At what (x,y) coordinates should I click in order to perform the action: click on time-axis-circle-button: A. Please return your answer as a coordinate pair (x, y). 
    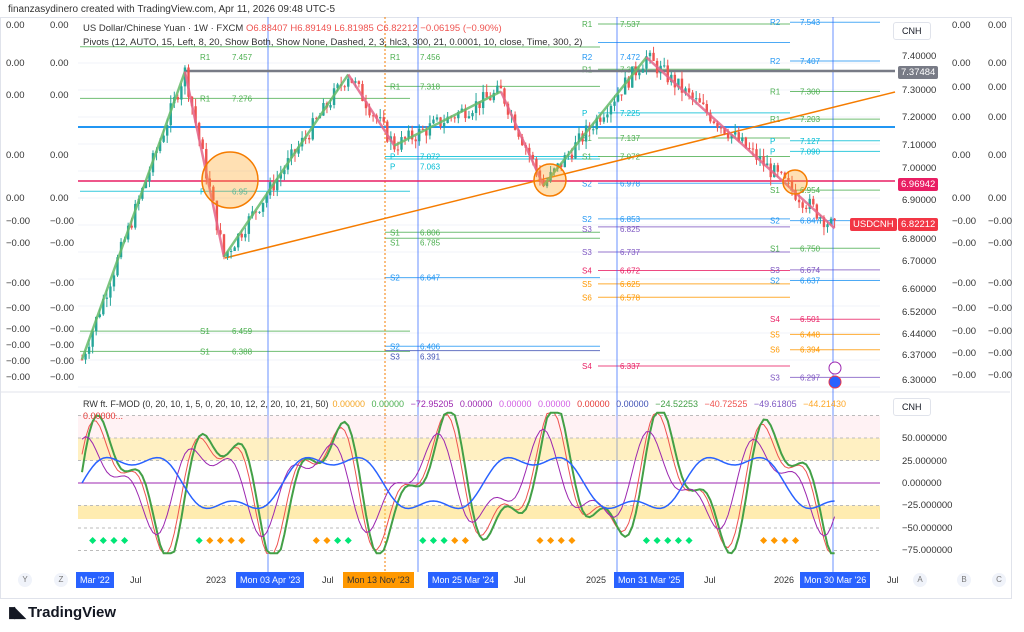
    Looking at the image, I should click on (920, 580).